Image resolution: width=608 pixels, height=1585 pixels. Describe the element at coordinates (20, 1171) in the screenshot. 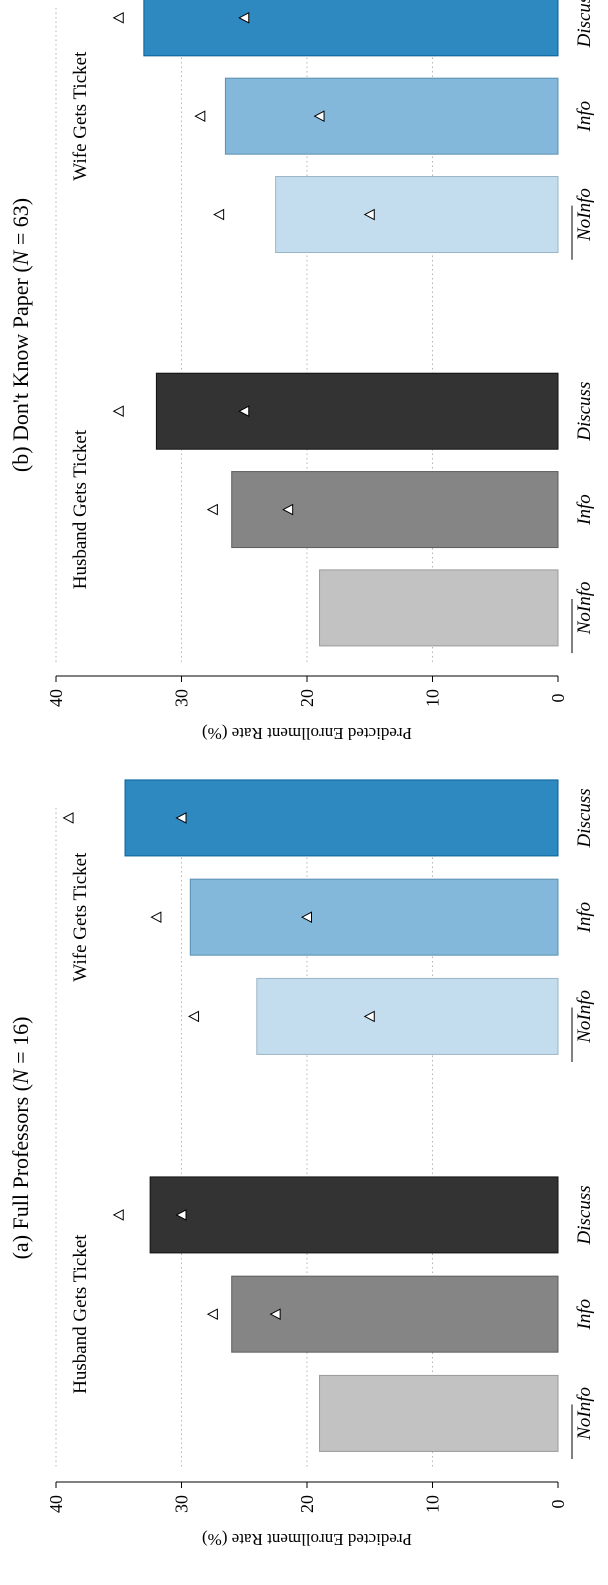

I see `panel-title-prefix: (a) Full Professors (` at that location.